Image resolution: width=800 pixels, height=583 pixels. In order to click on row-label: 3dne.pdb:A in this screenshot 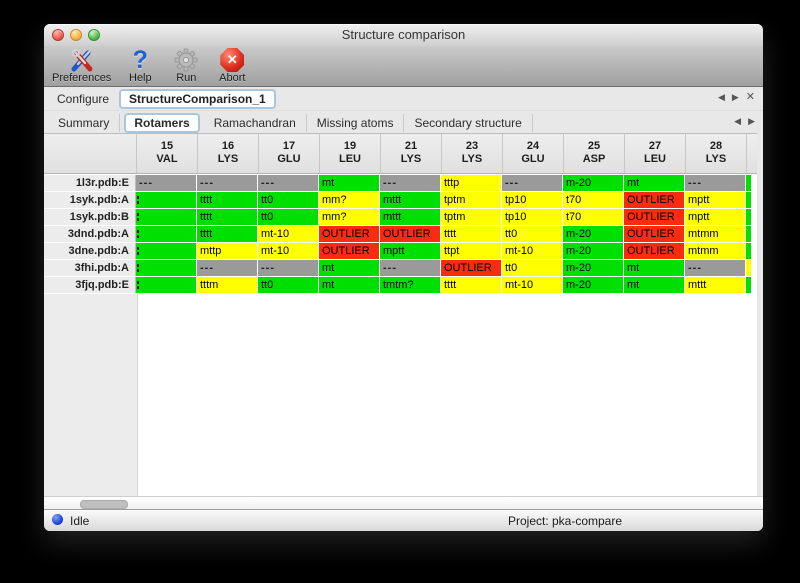, I will do `click(90, 251)`.